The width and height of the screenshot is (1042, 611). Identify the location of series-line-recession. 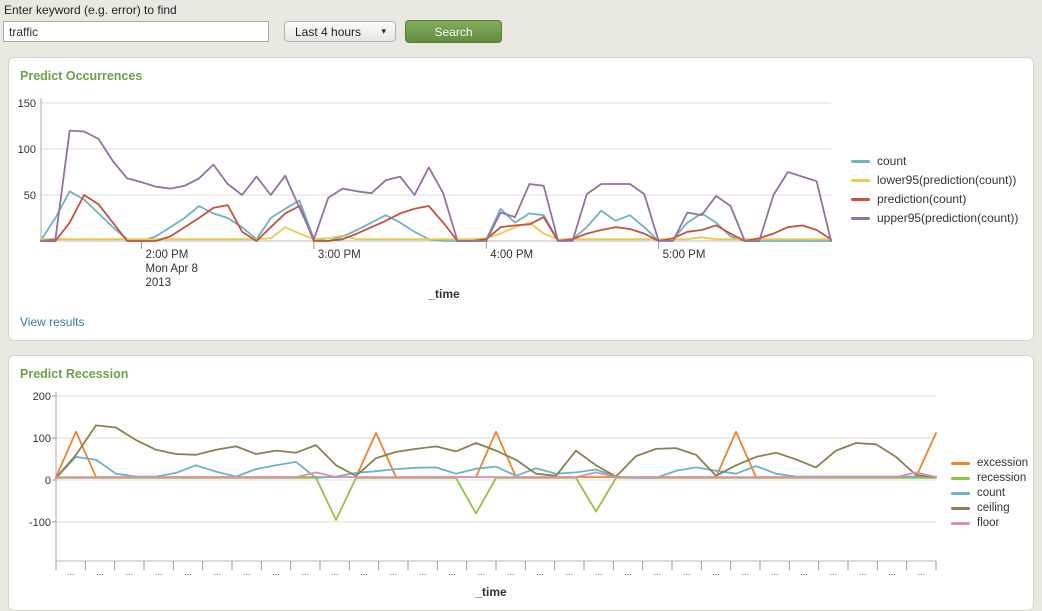
(496, 499).